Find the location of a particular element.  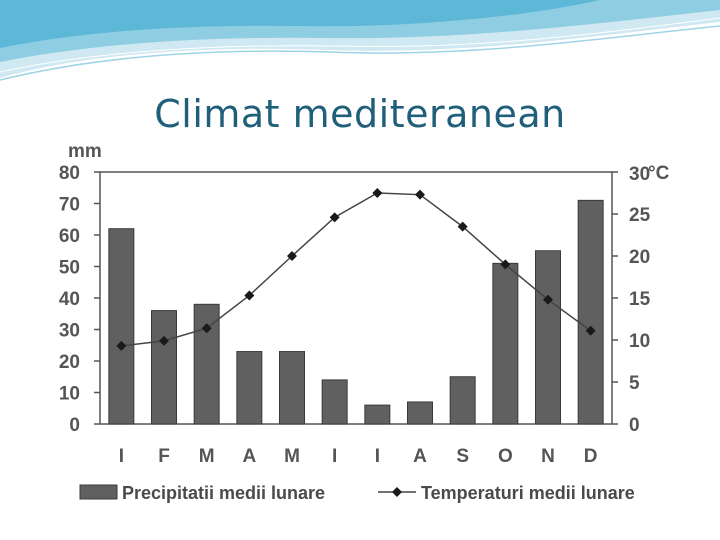

x-tick-label: D is located at coordinates (591, 456).